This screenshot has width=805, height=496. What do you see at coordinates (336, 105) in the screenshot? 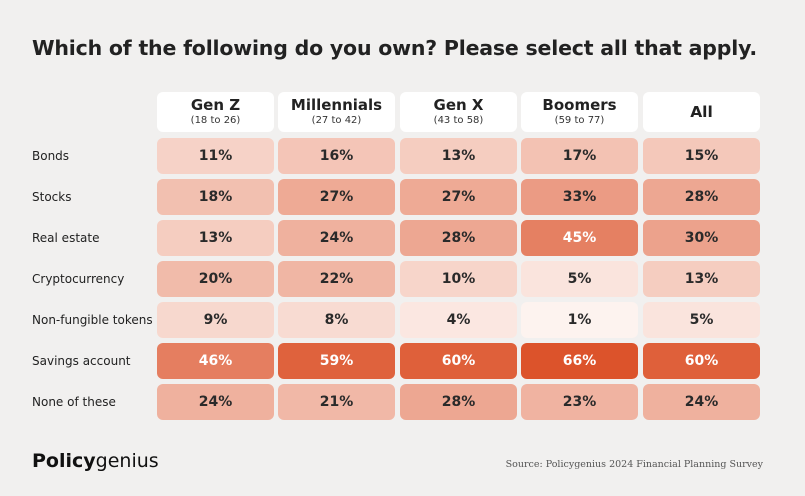
I see `column-header-name: Millennials` at bounding box center [336, 105].